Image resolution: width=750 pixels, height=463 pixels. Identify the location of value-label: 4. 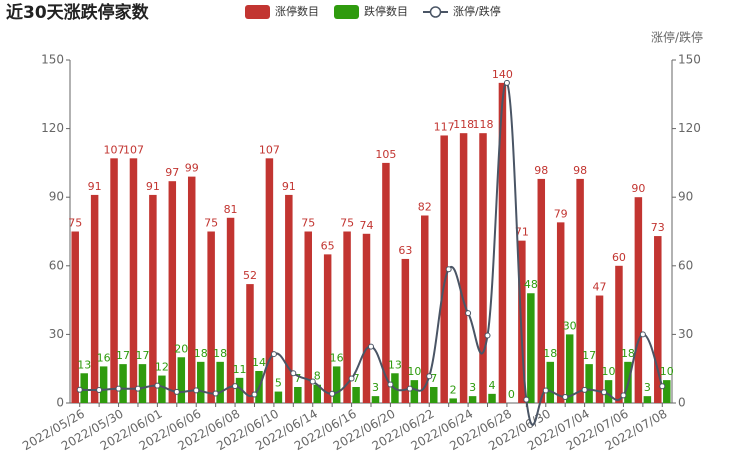
(492, 385).